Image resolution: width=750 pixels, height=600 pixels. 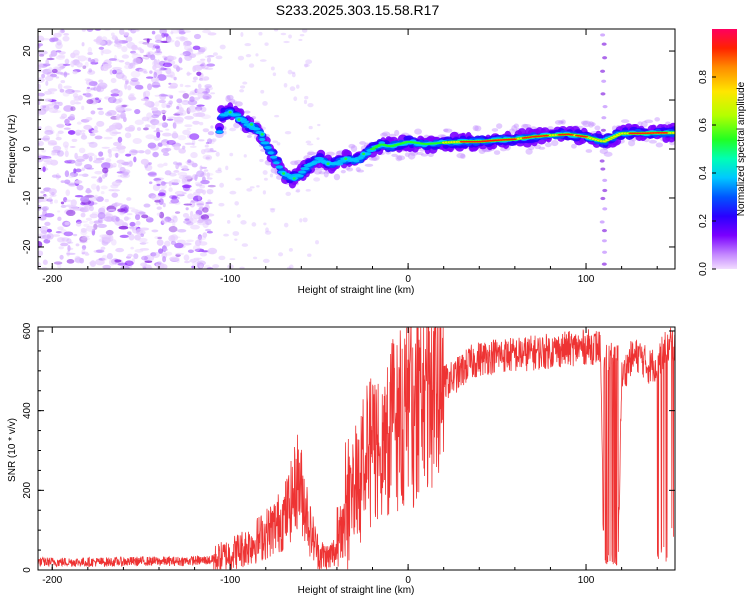 I want to click on spectrogram-ytick-label: -20, so click(x=27, y=246).